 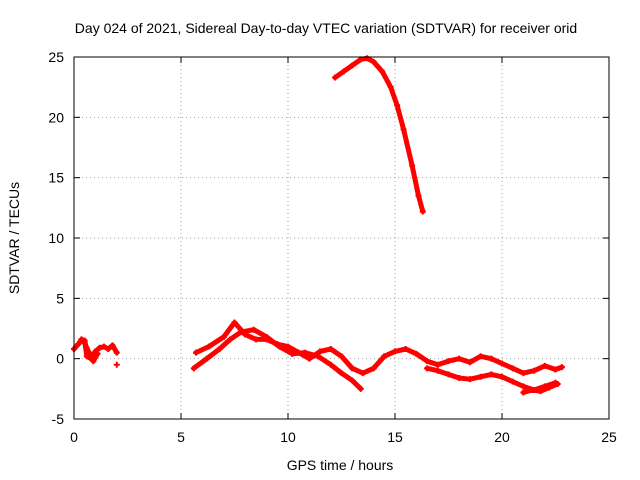 I want to click on y-tick-label: 5, so click(x=60, y=298).